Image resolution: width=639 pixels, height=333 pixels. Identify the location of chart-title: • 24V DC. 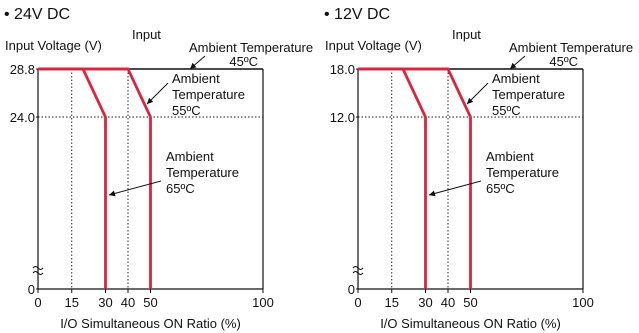
(37, 14).